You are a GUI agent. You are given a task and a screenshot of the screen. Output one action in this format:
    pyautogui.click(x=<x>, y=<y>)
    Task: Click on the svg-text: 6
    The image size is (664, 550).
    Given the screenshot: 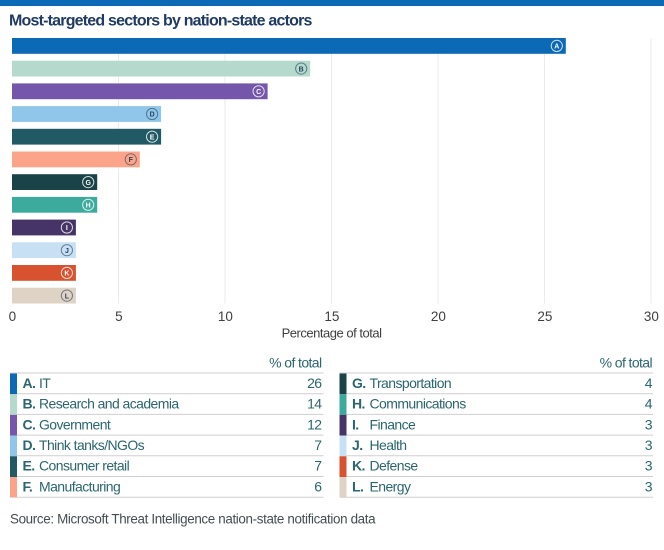 What is the action you would take?
    pyautogui.click(x=318, y=486)
    